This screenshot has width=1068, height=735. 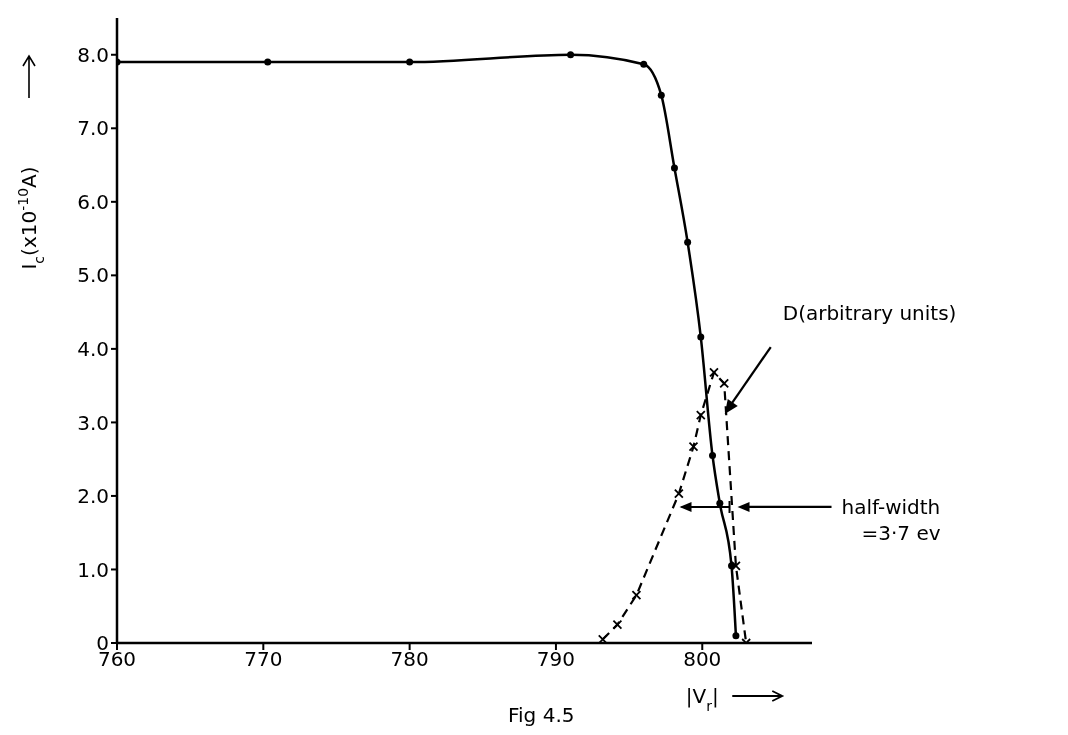 What do you see at coordinates (93, 348) in the screenshot?
I see `y-tick-label: 4.0` at bounding box center [93, 348].